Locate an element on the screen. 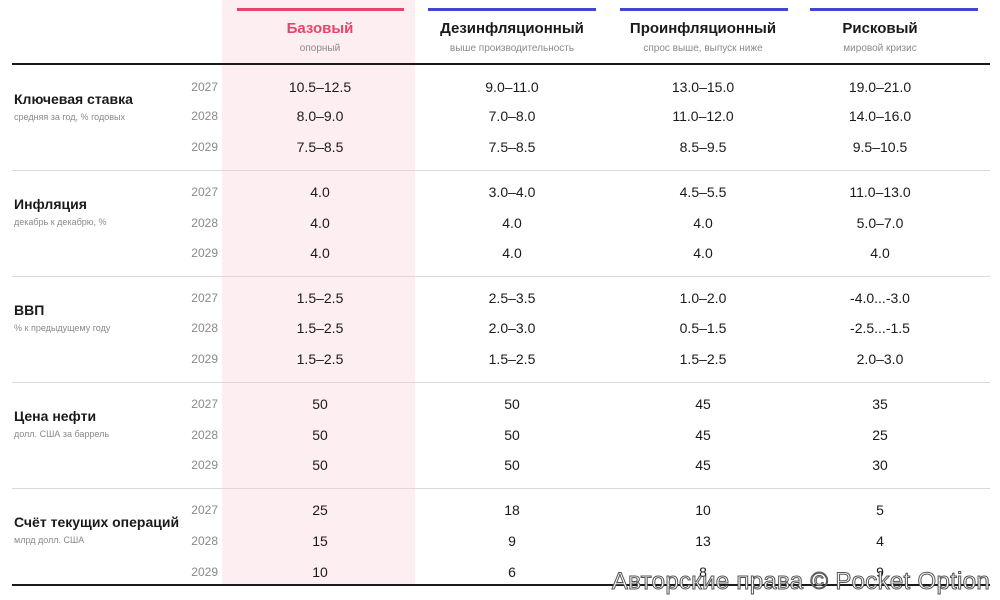 This screenshot has height=600, width=1000. table-cell: 13.0–15.0 is located at coordinates (703, 87).